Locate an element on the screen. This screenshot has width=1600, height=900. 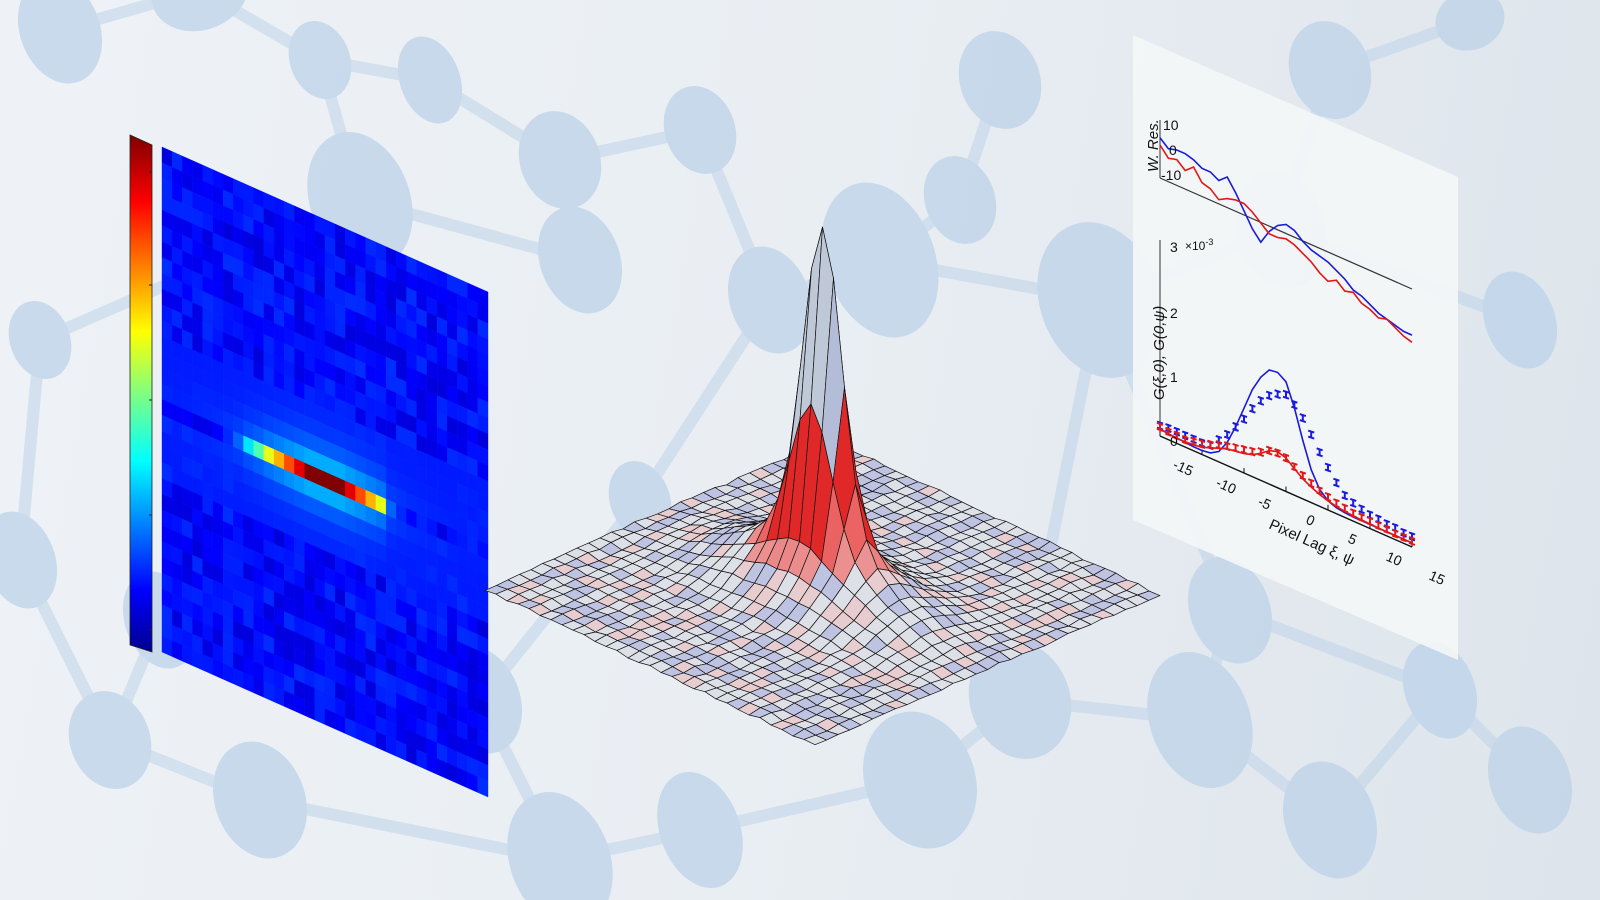
heatmap-grid is located at coordinates (325, 472).